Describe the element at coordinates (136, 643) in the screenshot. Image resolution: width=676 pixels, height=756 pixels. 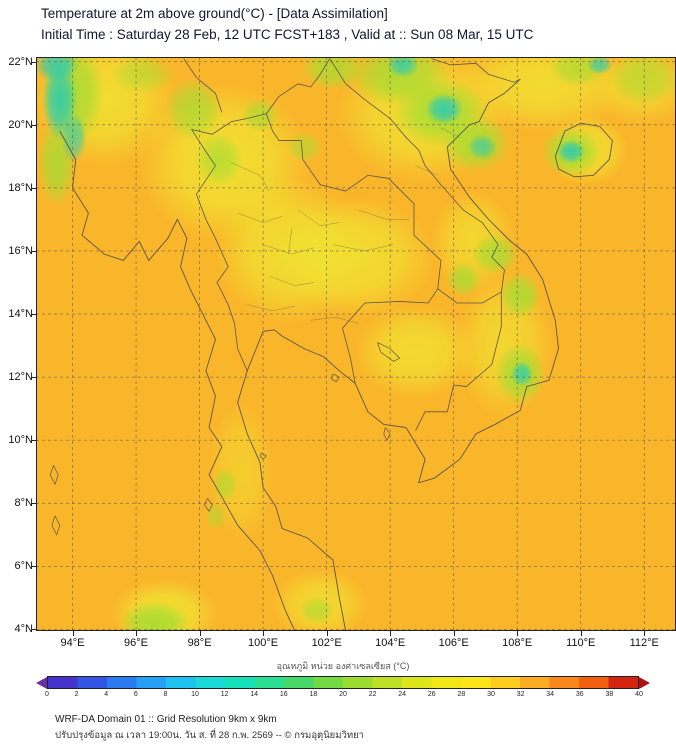
I see `lon-axis-label: 96°E` at that location.